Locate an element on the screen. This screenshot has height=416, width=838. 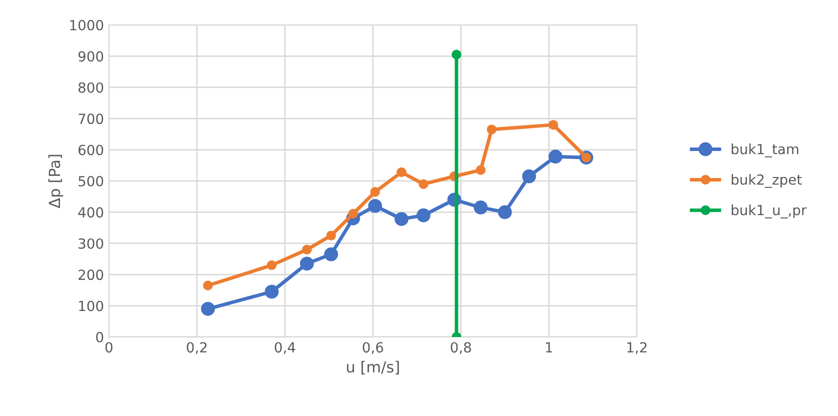
y-tick-label: 300 is located at coordinates (91, 243).